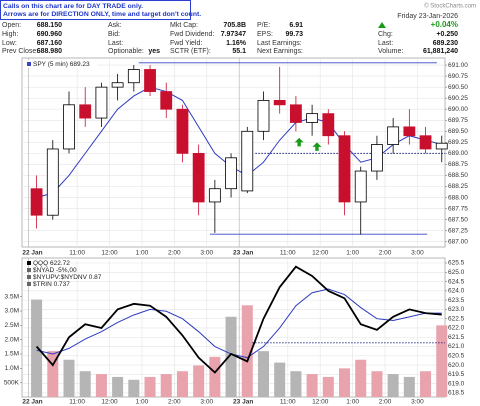 The image size is (480, 406). I want to click on quote-label: Next Earnings:, so click(280, 51).